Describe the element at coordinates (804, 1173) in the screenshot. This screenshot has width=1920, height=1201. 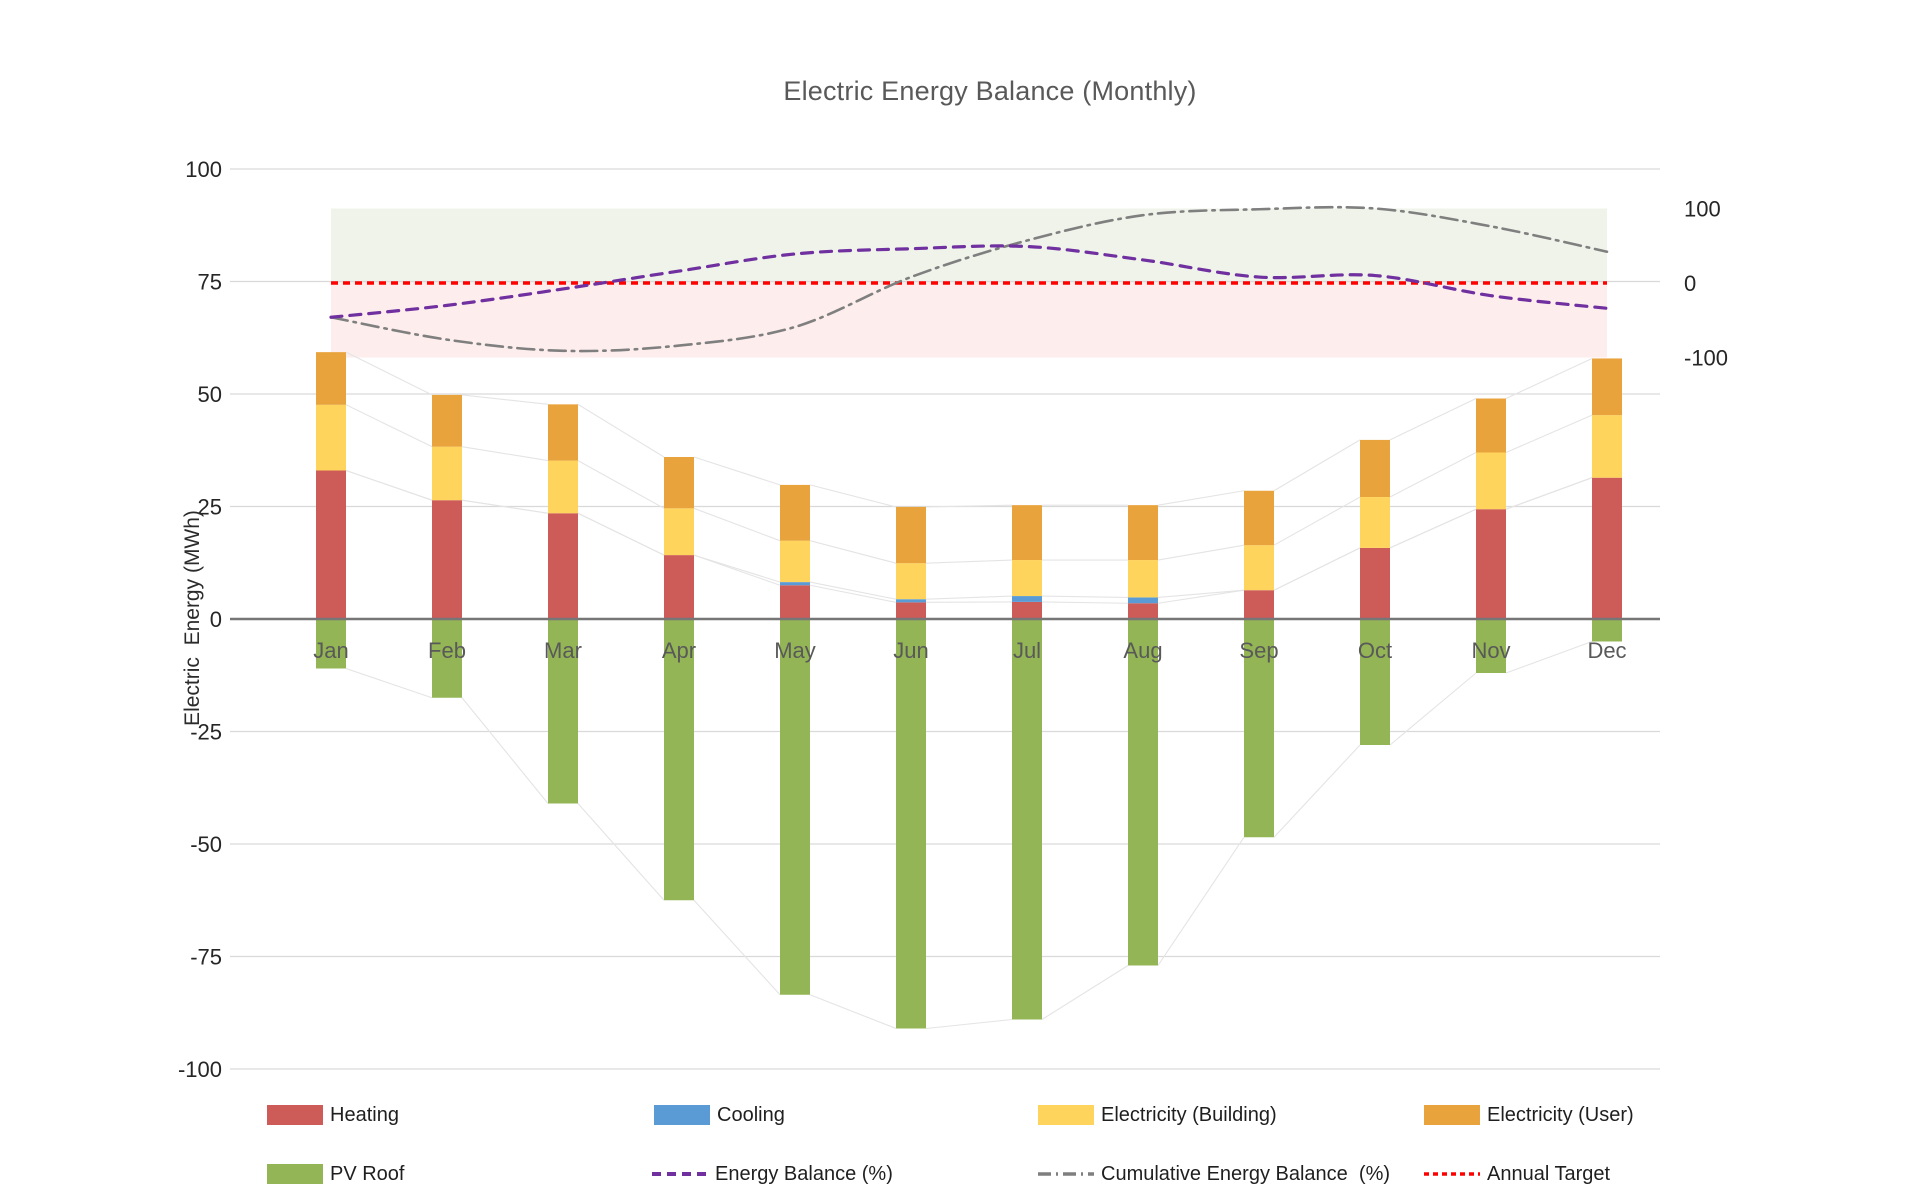
I see `legend-label: Energy Balance (%)` at that location.